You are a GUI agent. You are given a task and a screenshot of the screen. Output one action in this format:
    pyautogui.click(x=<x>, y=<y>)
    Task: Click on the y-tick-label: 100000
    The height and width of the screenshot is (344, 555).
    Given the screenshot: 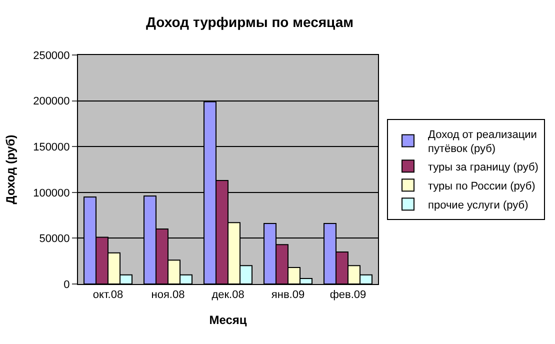 What is the action you would take?
    pyautogui.click(x=51, y=193)
    